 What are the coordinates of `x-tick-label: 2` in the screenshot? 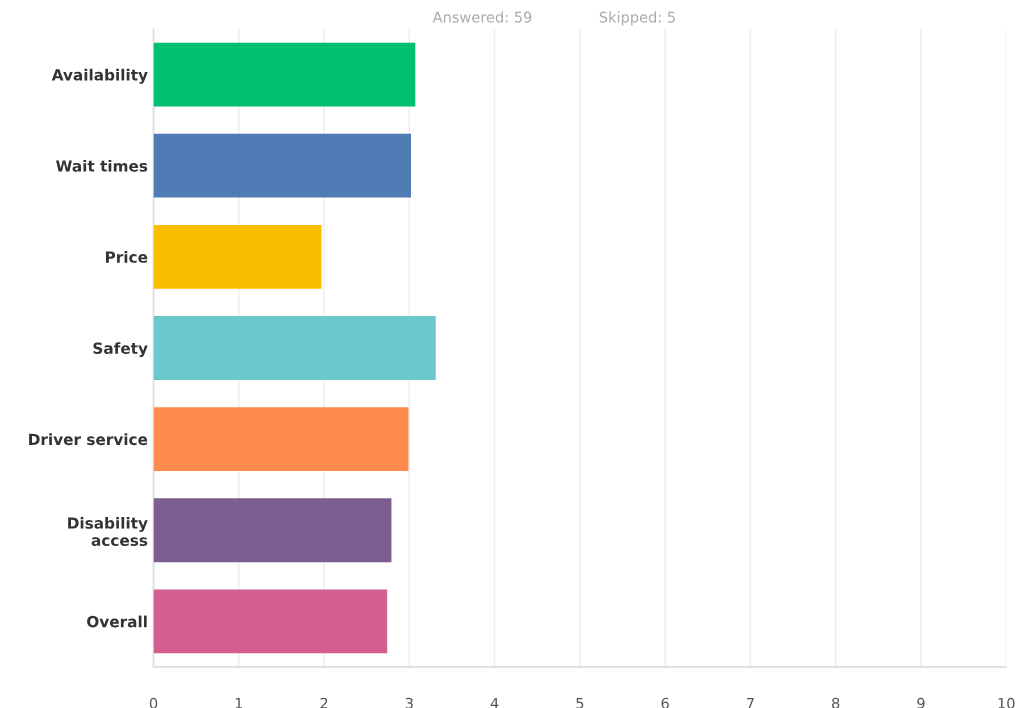 It's located at (324, 702).